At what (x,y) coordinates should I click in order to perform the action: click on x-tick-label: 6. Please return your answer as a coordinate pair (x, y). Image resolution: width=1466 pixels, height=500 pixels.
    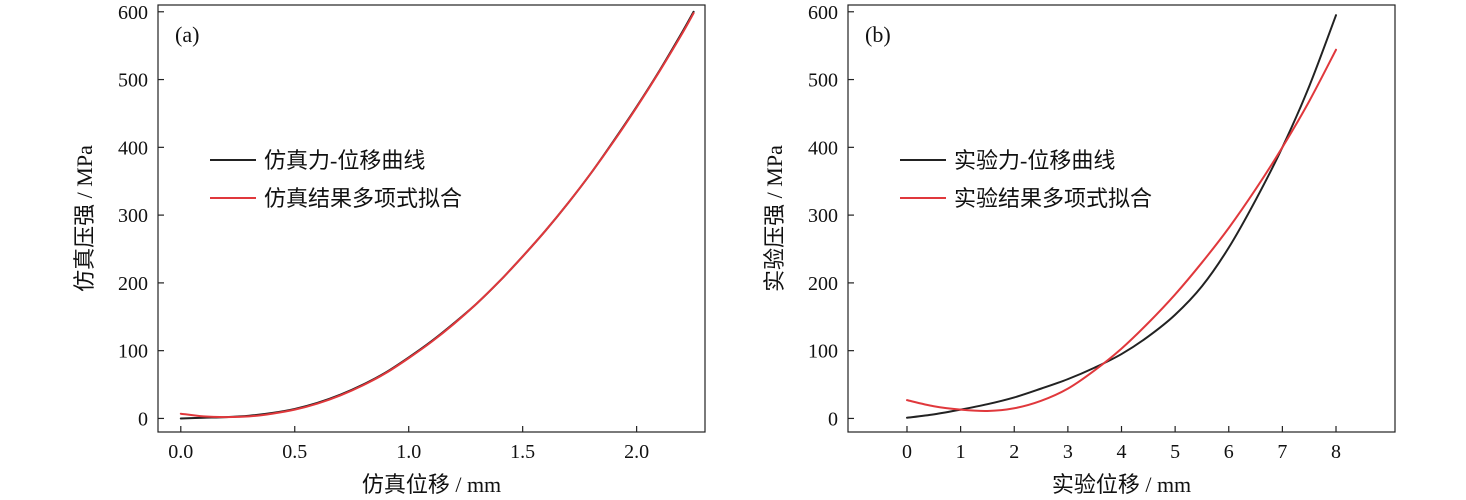
    Looking at the image, I should click on (1229, 452).